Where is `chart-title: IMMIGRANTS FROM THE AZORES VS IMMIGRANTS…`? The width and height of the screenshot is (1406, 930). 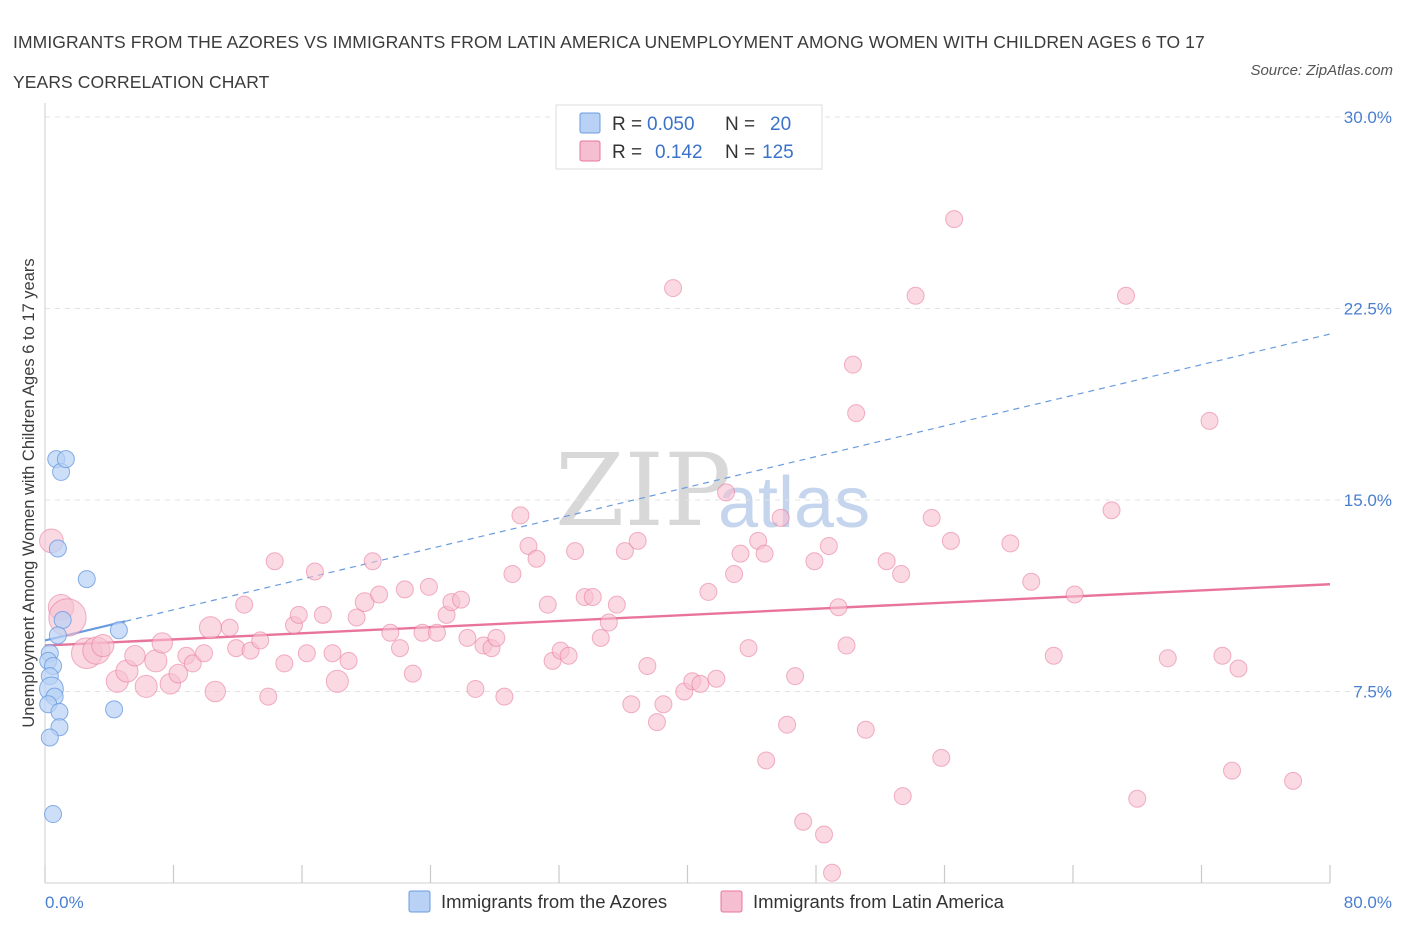 chart-title: IMMIGRANTS FROM THE AZORES VS IMMIGRANTS… is located at coordinates (609, 62).